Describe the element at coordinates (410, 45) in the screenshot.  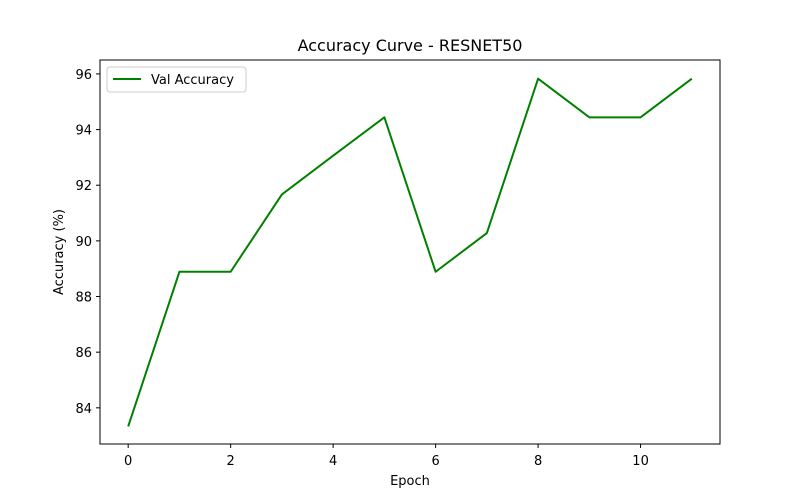
I see `chart-title: Accuracy Curve - RESNET50` at that location.